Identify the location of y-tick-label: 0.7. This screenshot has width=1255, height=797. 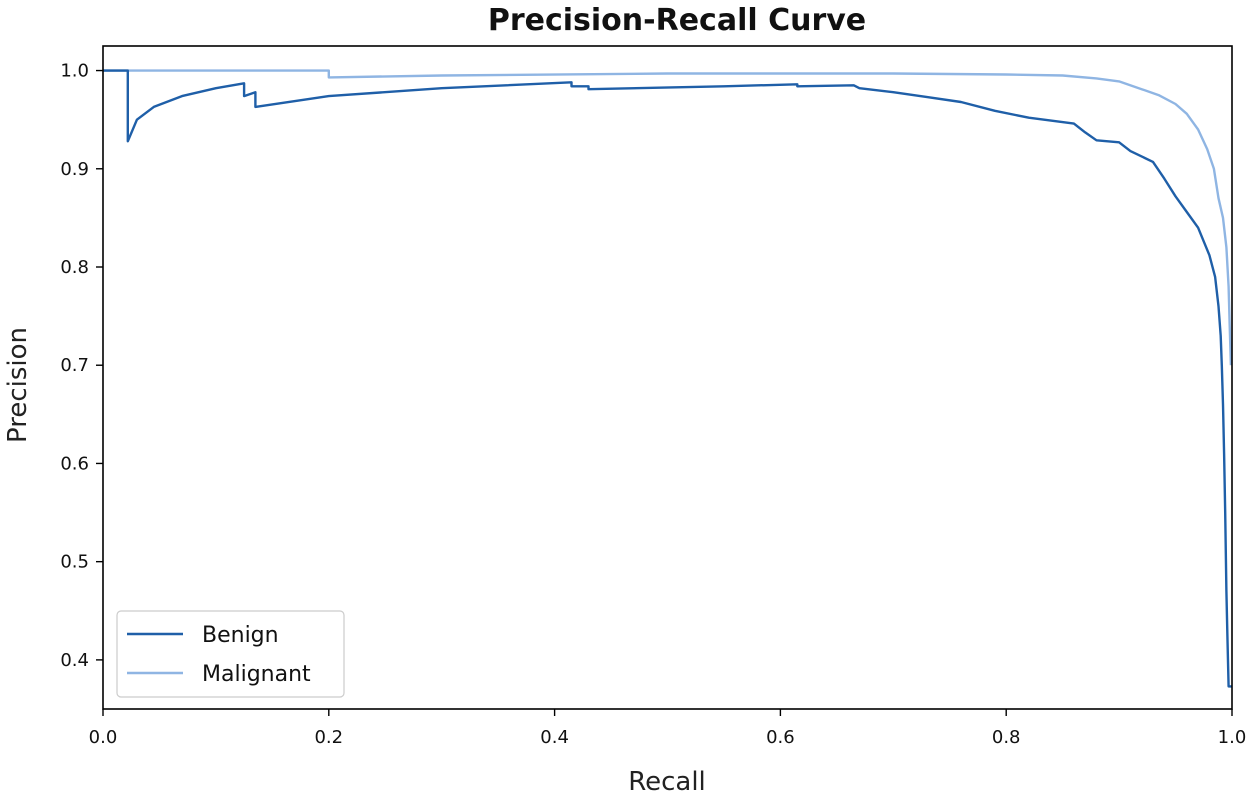
(74, 365).